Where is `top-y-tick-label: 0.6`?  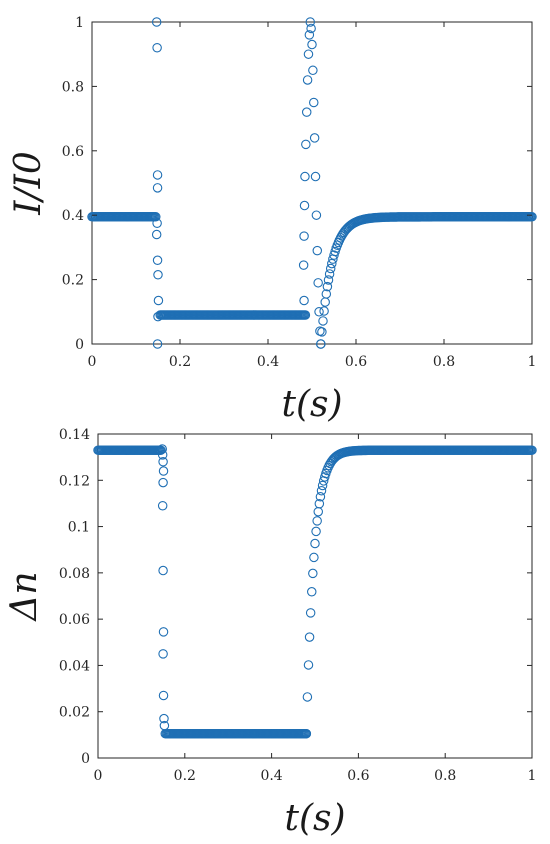
top-y-tick-label: 0.6 is located at coordinates (73, 152).